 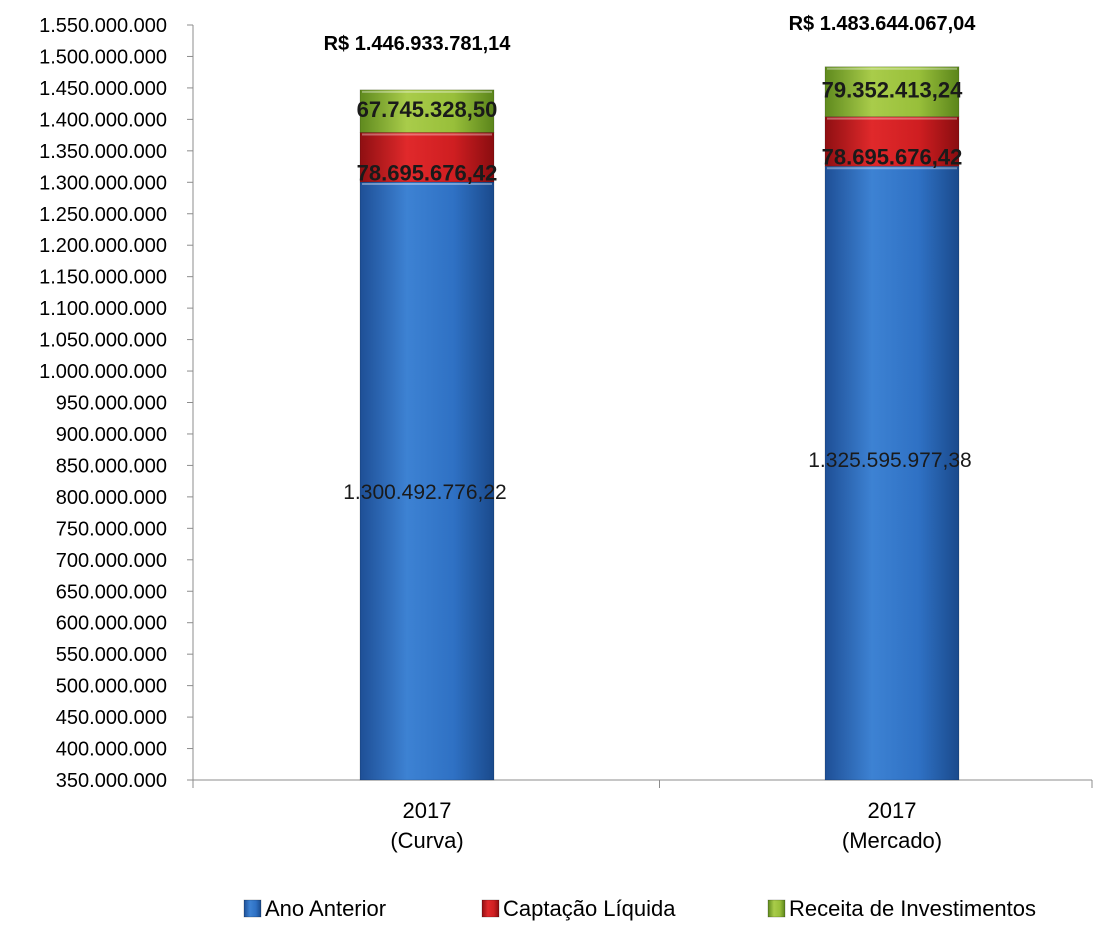 I want to click on legend-swatch-receita-de-investimentos, so click(x=776, y=908).